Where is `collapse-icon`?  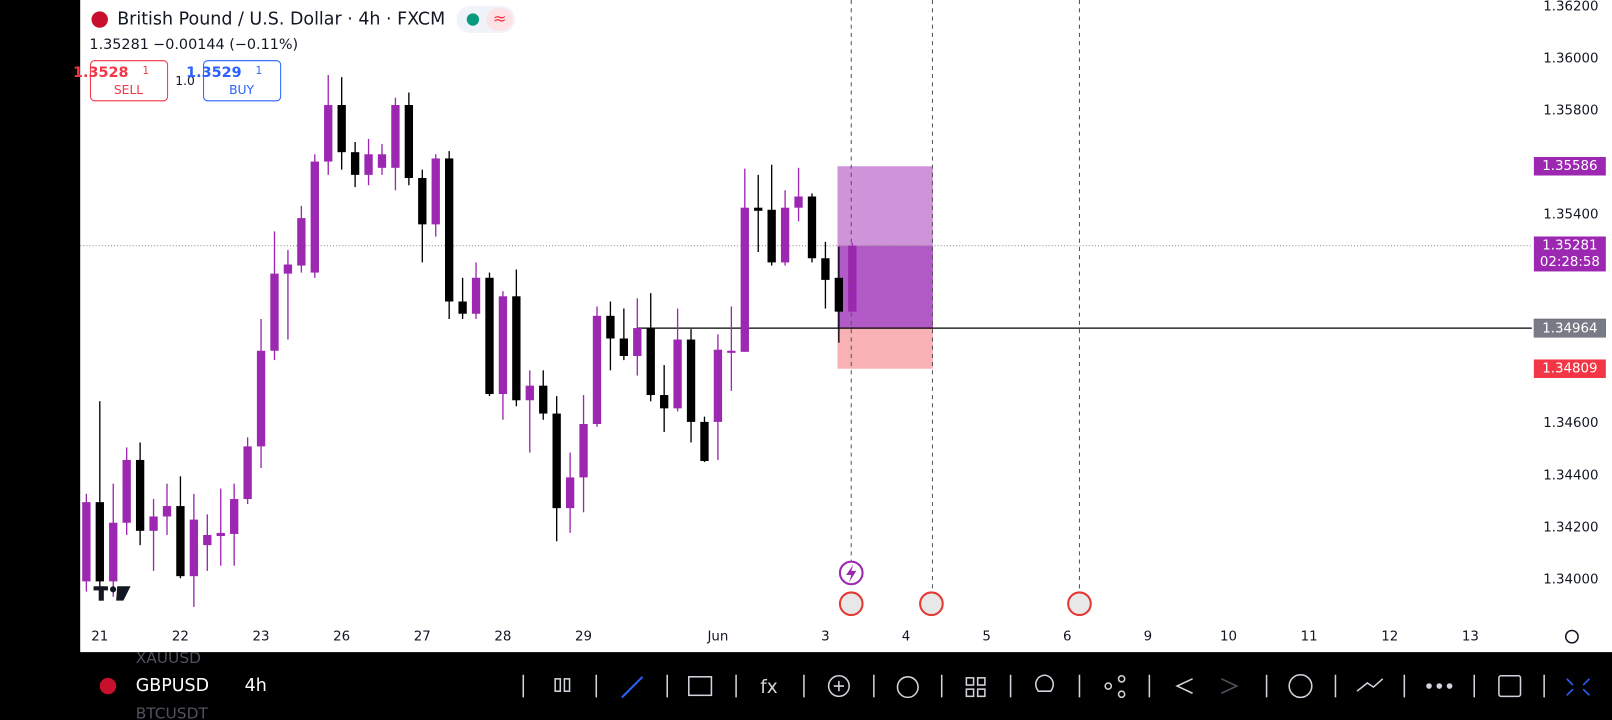
collapse-icon is located at coordinates (1578, 687).